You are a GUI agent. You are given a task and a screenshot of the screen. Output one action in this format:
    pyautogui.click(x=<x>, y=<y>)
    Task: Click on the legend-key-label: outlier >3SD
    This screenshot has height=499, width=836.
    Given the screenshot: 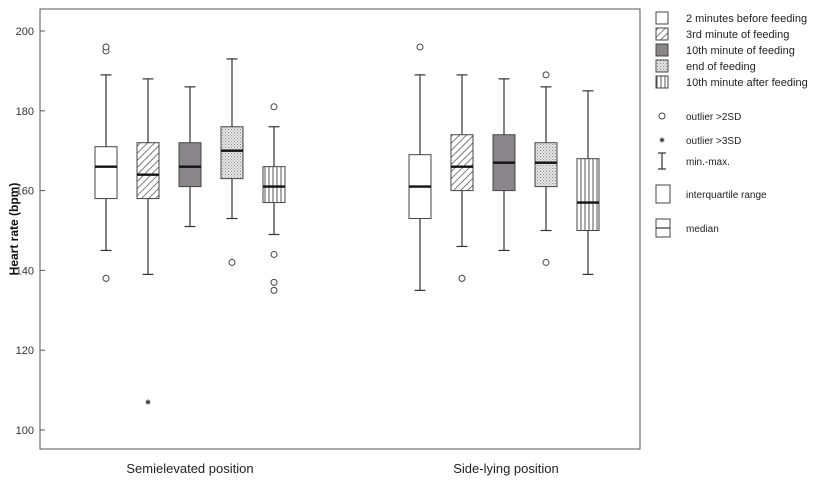 What is the action you would take?
    pyautogui.click(x=713, y=141)
    